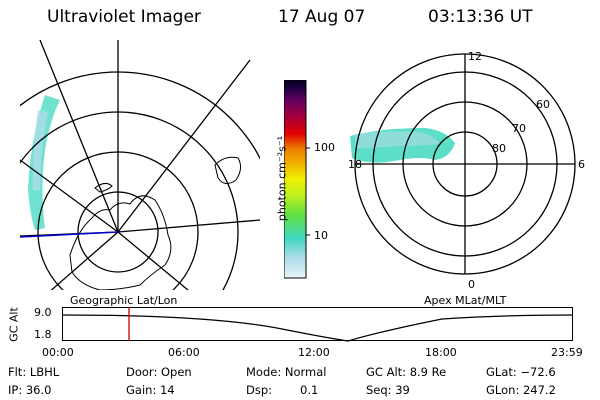 This screenshot has height=400, width=600. I want to click on mlt-label-18: 18, so click(355, 164).